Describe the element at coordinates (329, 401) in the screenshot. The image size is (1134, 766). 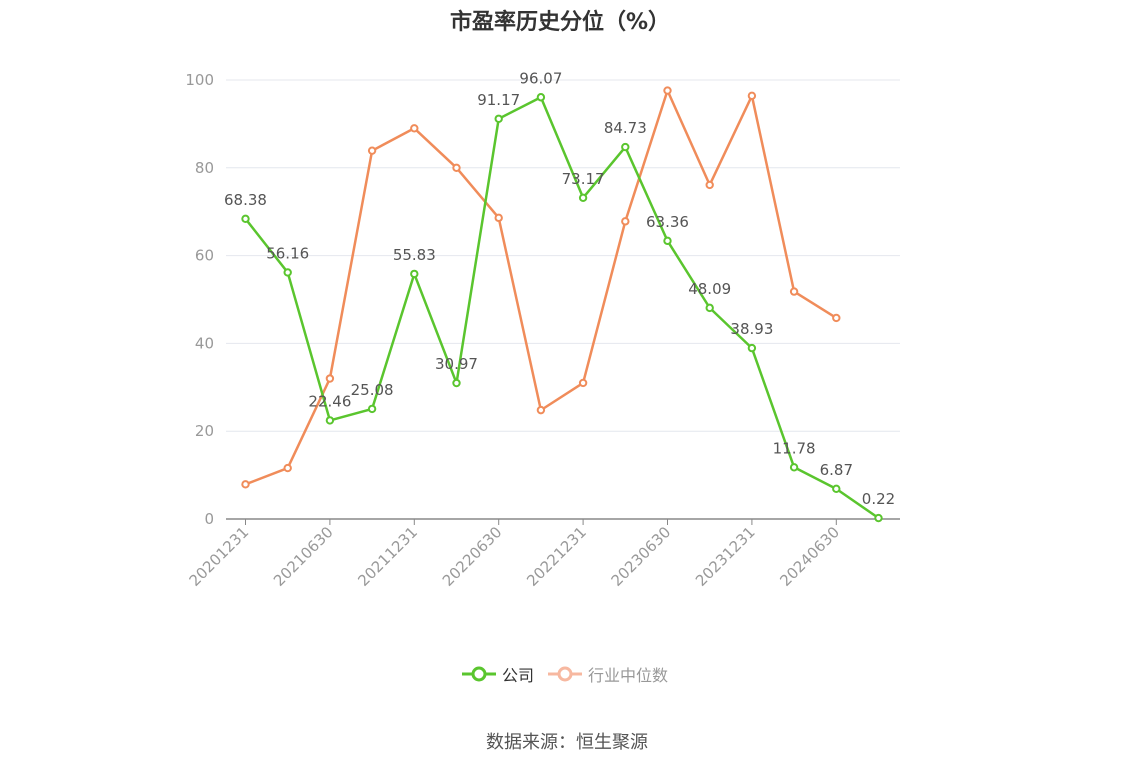
I see `data-label: 22.46` at that location.